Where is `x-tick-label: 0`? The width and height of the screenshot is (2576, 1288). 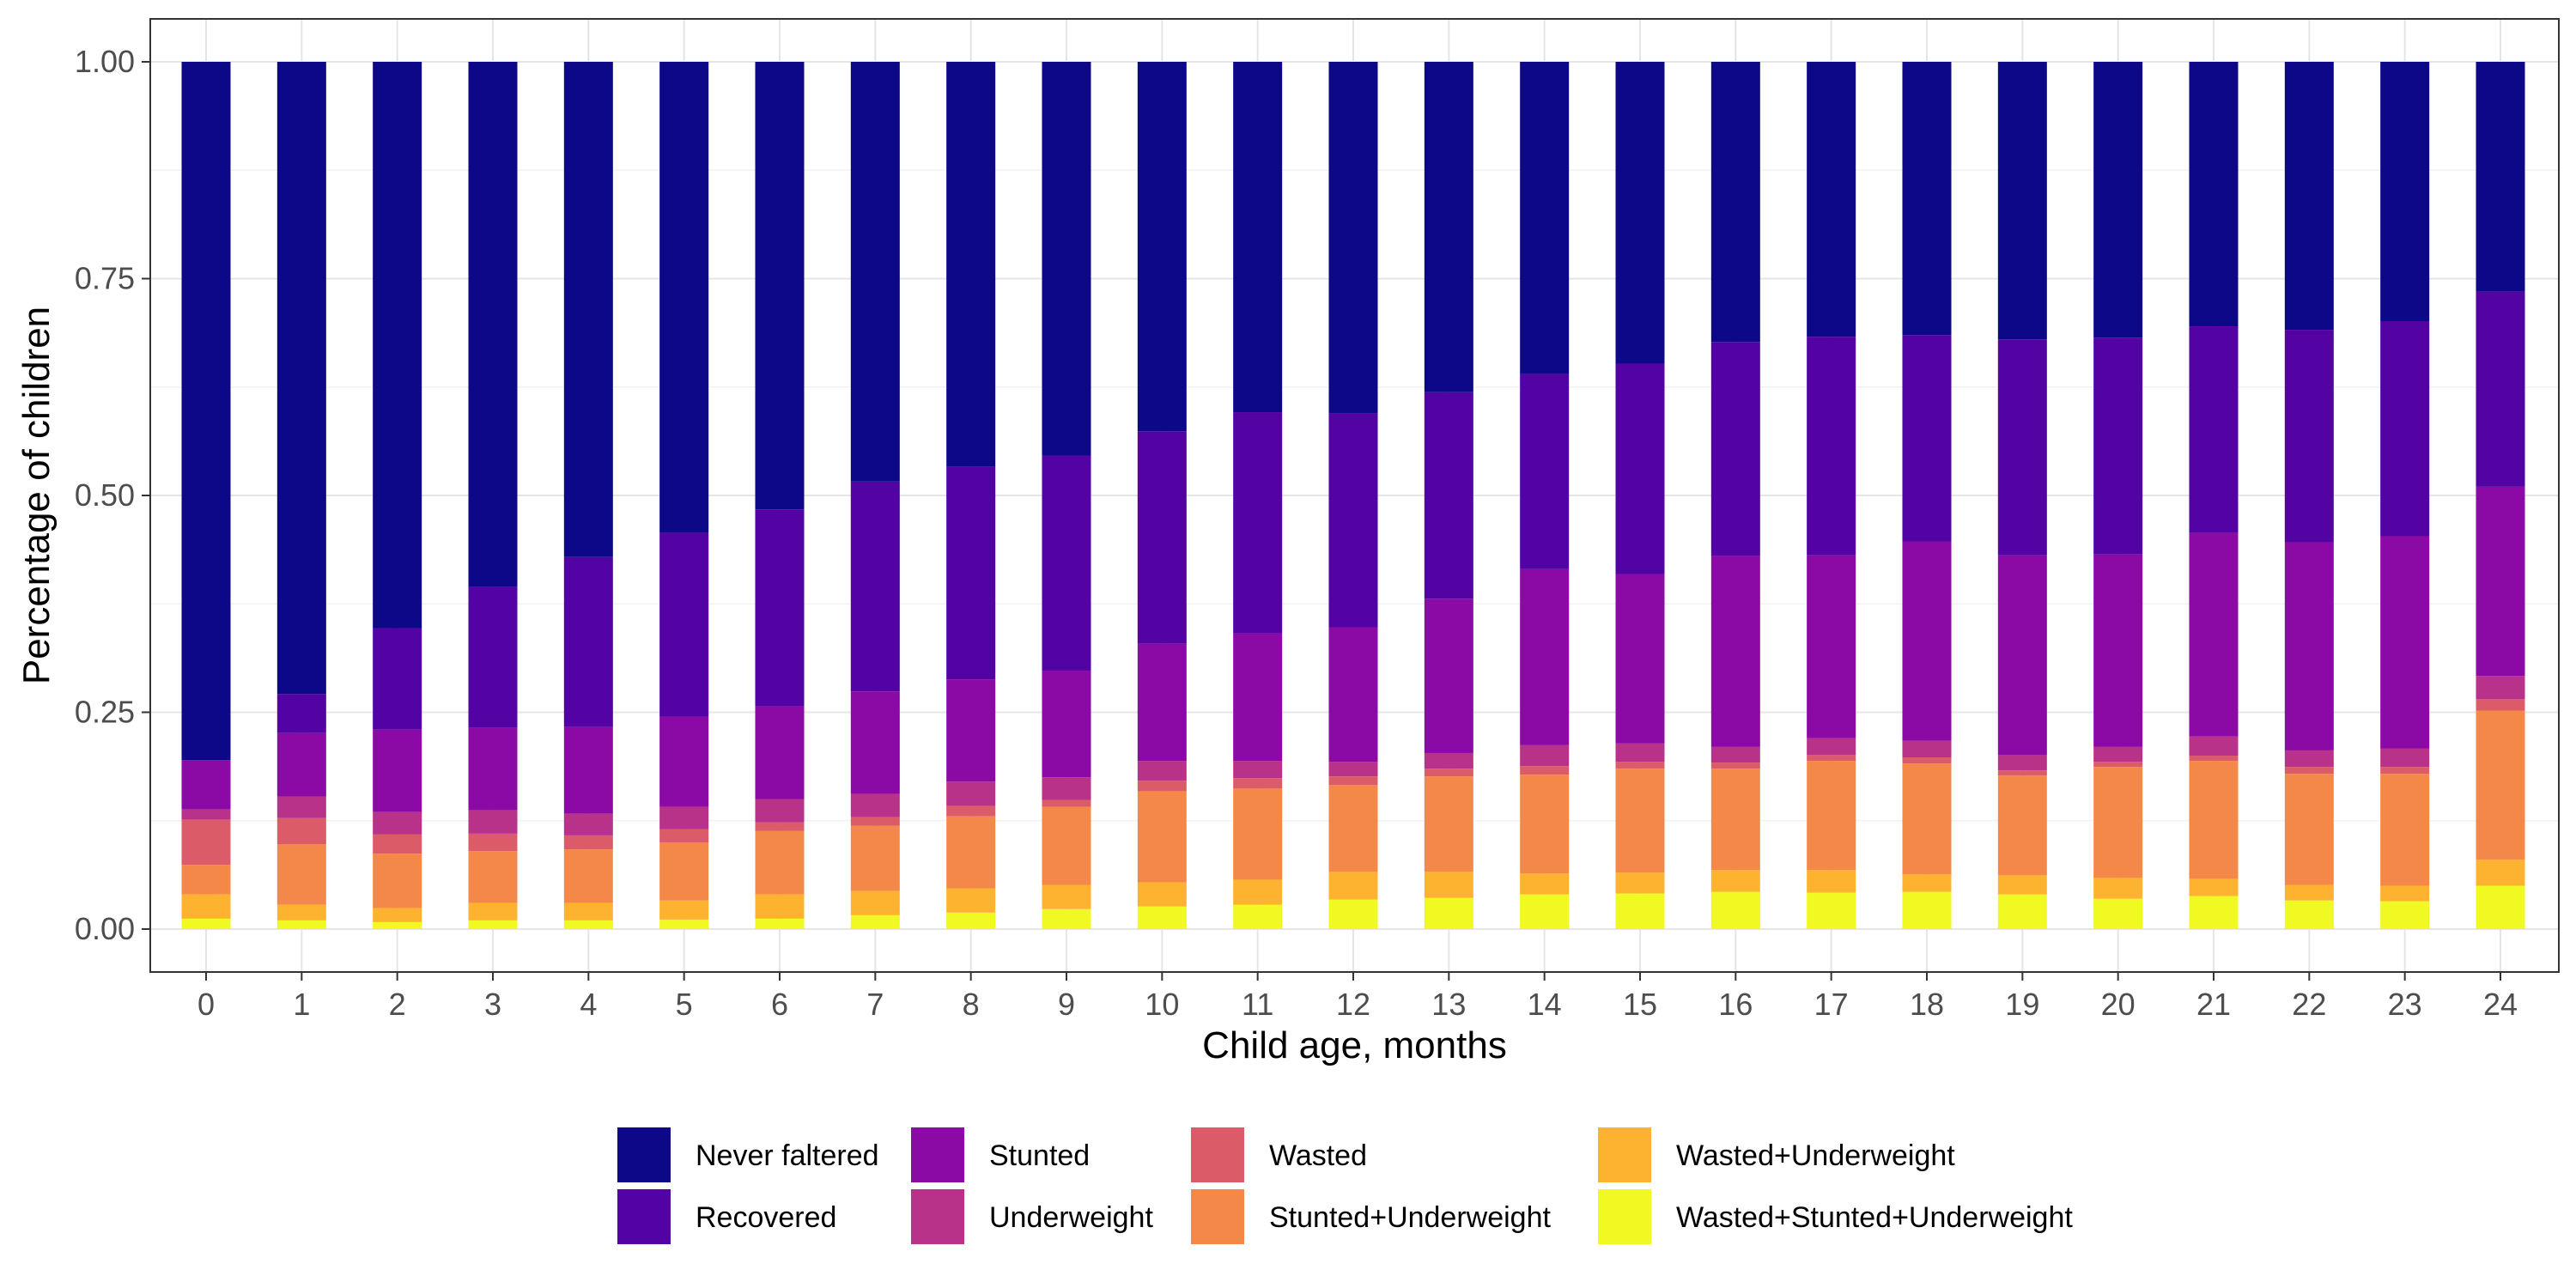
x-tick-label: 0 is located at coordinates (206, 1005).